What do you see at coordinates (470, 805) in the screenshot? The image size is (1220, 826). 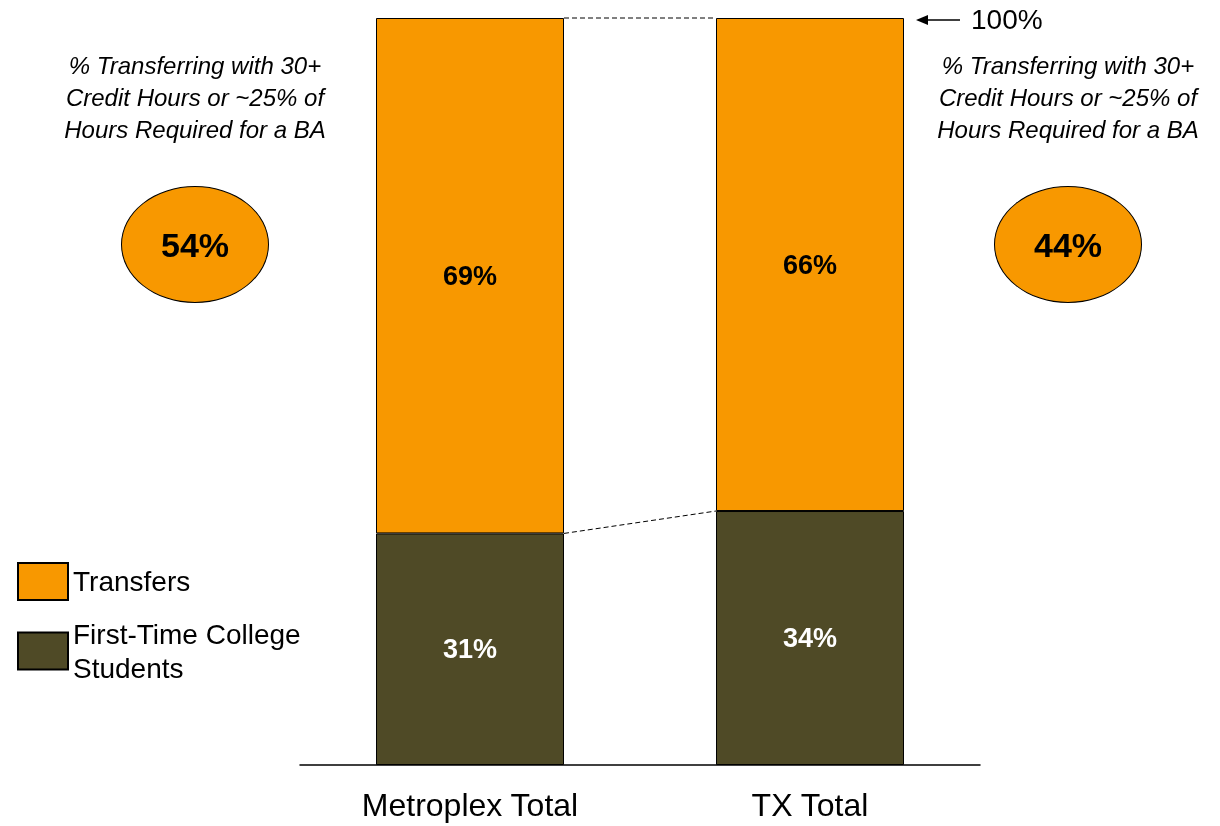 I see `x-tick-label: Metroplex Total` at bounding box center [470, 805].